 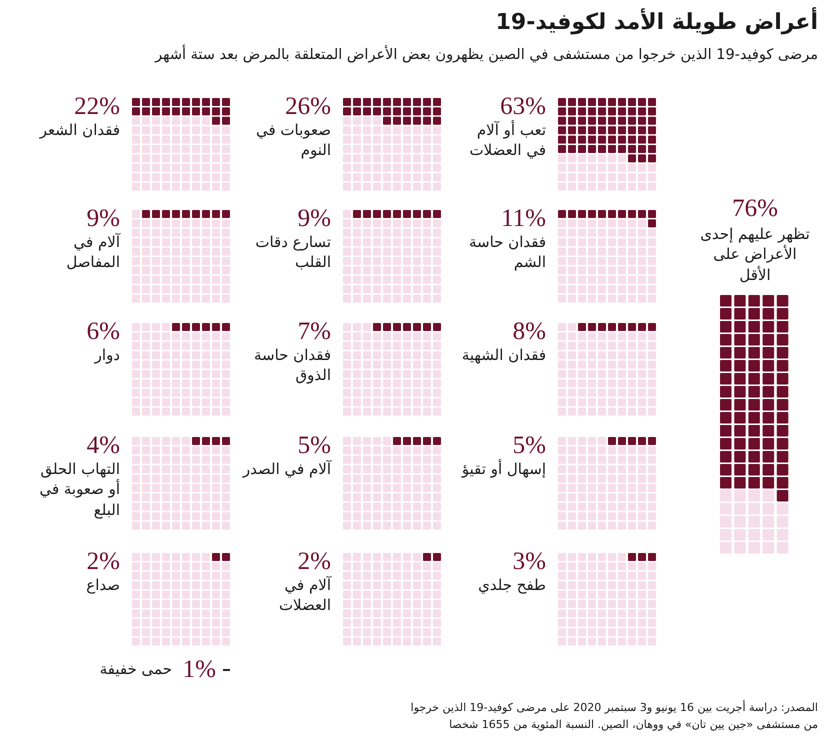 I want to click on category-label: فقدان حاسة الذوق, so click(x=291, y=365).